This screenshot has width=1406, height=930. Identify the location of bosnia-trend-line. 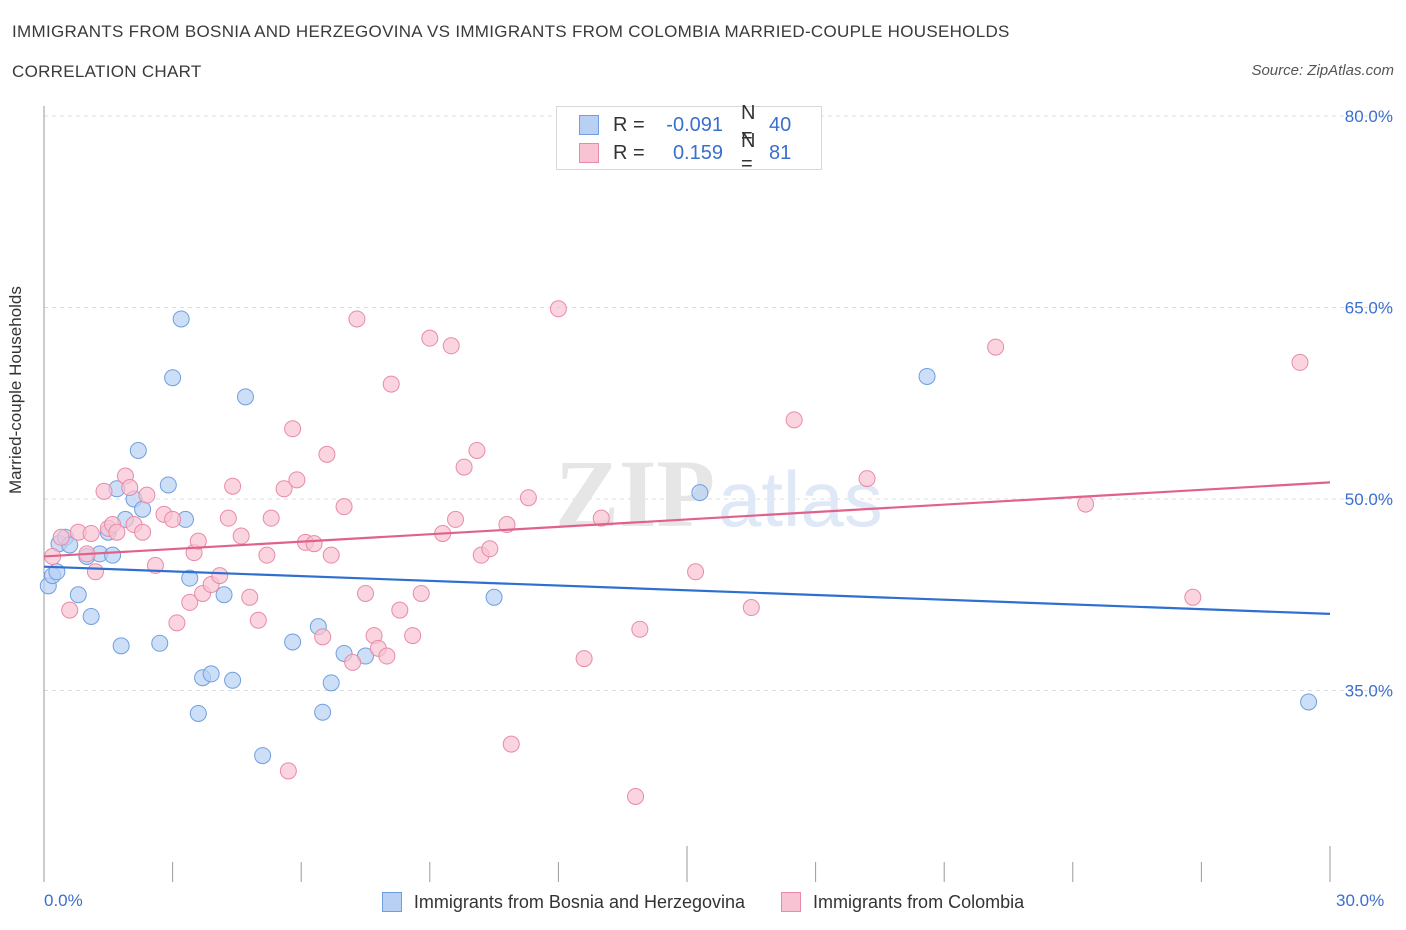
(687, 590).